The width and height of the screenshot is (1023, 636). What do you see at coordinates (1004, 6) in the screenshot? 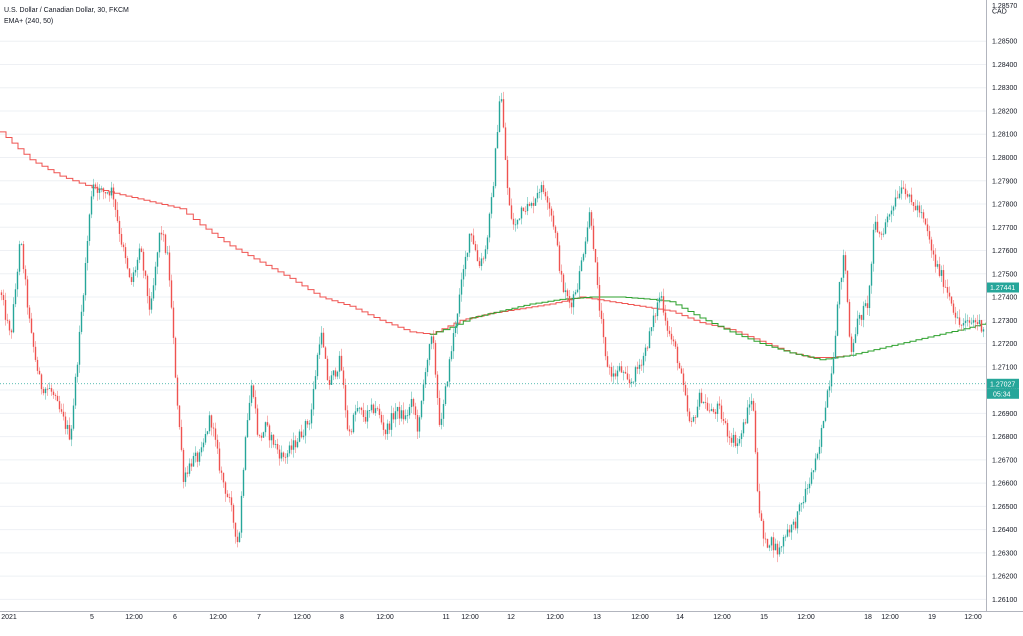
I see `y-axis-top-label: 1.28570` at bounding box center [1004, 6].